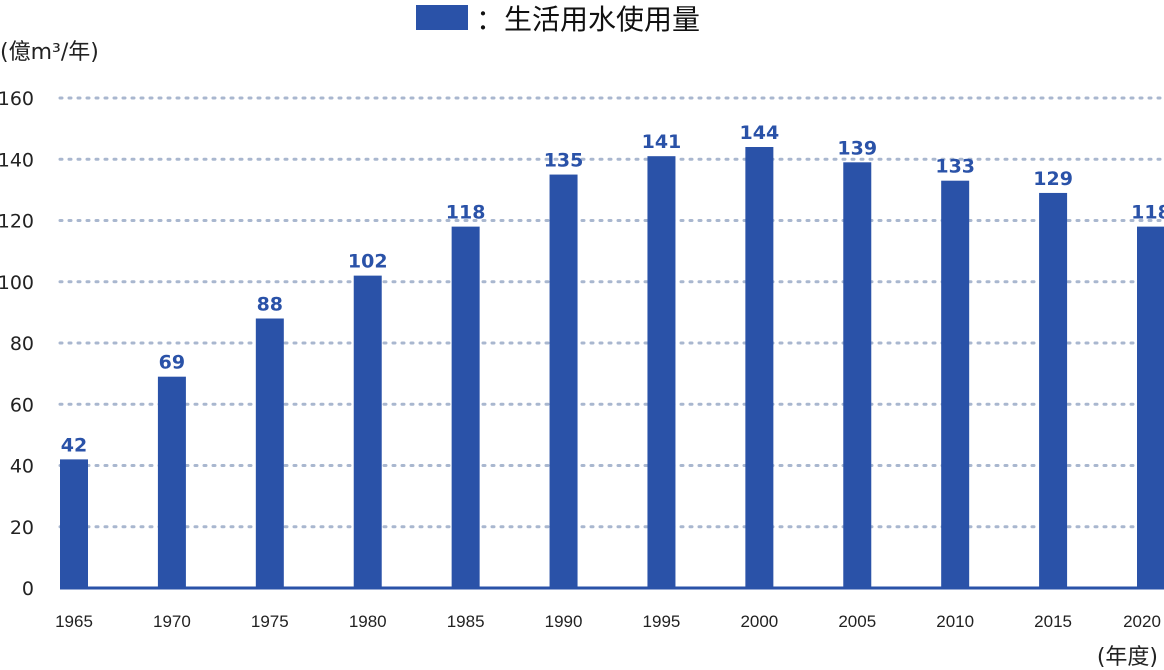  I want to click on bar-value-label: 141, so click(662, 142).